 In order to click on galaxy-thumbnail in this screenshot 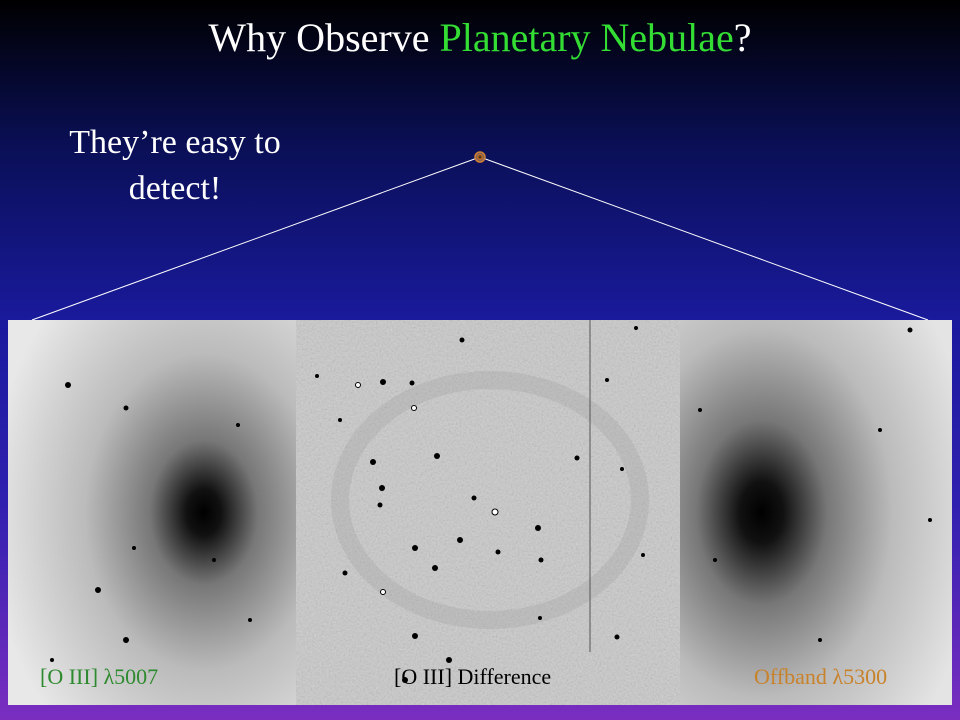, I will do `click(480, 157)`.